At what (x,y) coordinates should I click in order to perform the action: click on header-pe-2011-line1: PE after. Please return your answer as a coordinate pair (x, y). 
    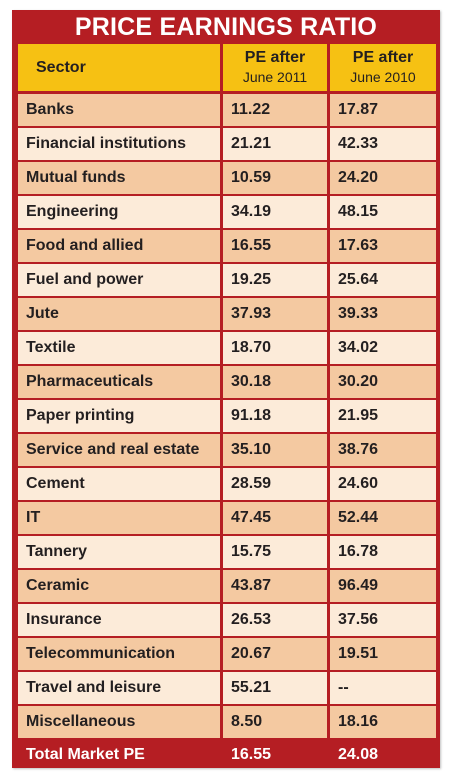
    Looking at the image, I should click on (275, 57).